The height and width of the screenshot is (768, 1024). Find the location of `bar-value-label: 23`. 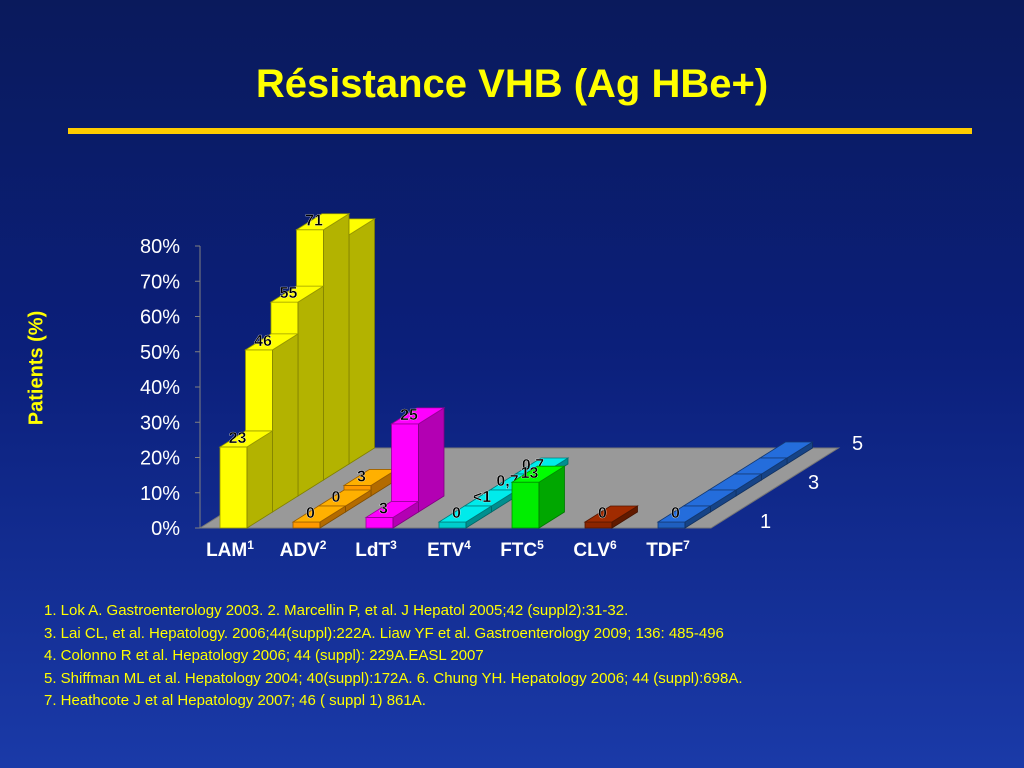

bar-value-label: 23 is located at coordinates (238, 438).